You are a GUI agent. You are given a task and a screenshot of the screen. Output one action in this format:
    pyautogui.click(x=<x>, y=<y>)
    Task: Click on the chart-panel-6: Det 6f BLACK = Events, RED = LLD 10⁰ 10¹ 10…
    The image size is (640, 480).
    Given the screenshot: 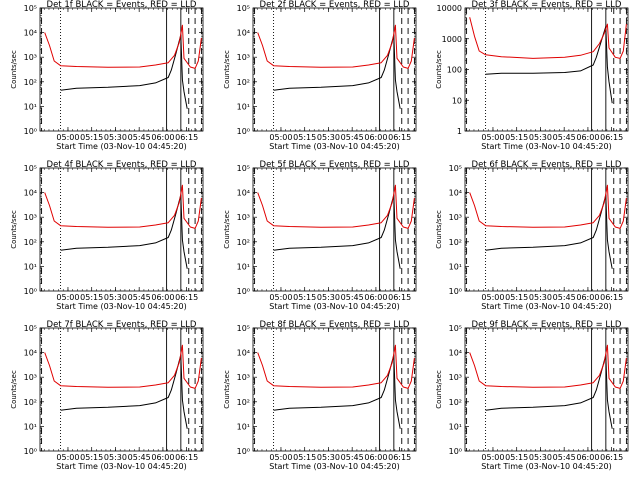 What is the action you would take?
    pyautogui.click(x=532, y=235)
    